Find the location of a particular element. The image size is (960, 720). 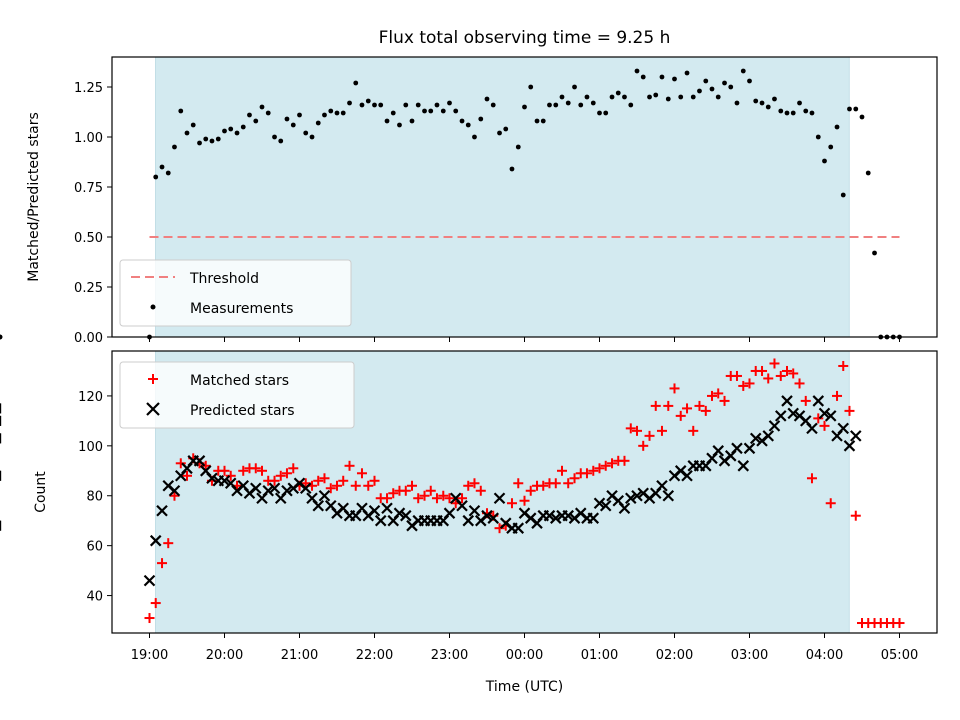

x-tick-label: 22:00 is located at coordinates (374, 655).